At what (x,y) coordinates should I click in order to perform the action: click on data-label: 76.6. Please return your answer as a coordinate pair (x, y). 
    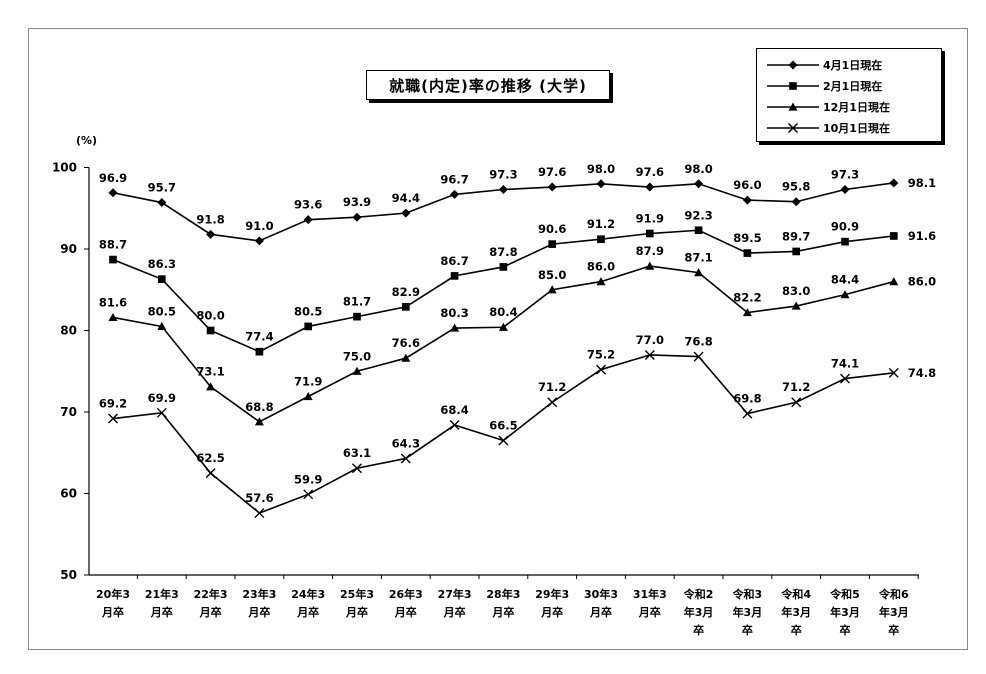
    Looking at the image, I should click on (406, 343).